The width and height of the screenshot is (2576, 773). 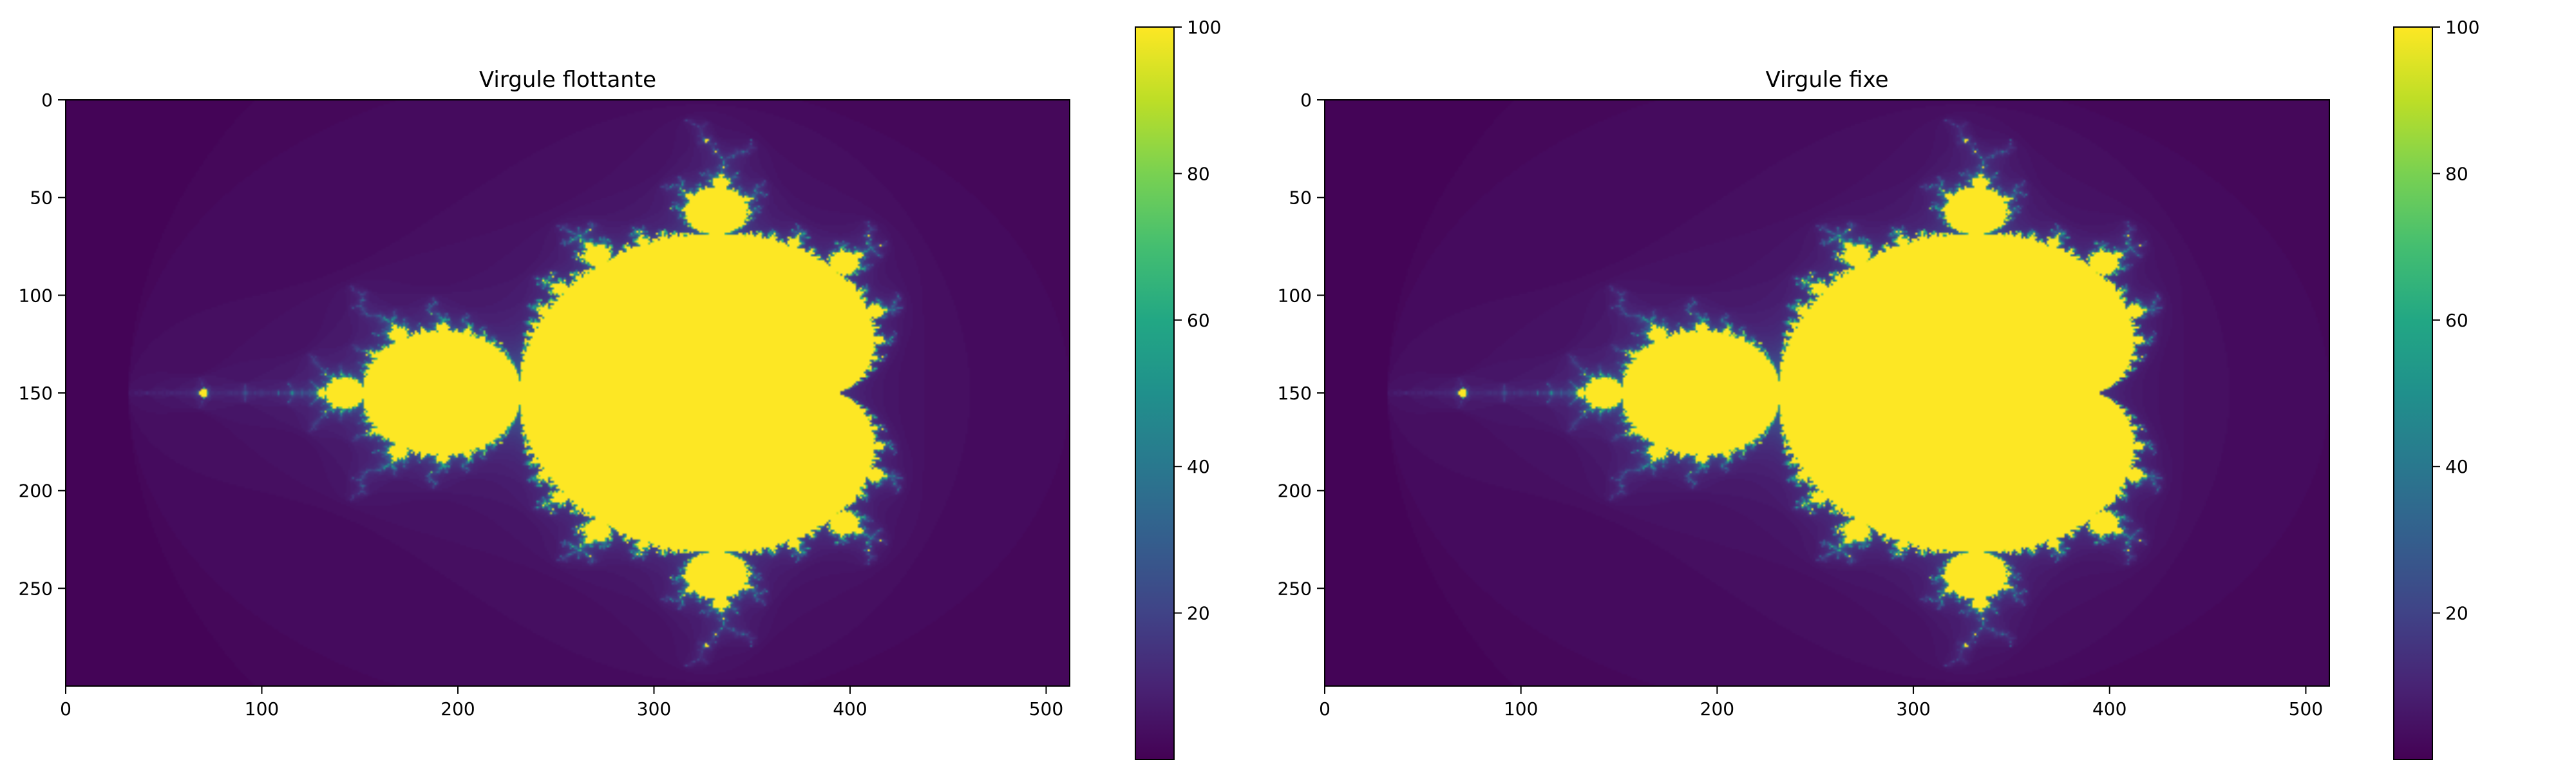 I want to click on chart-title: Virgule flottante, so click(x=567, y=80).